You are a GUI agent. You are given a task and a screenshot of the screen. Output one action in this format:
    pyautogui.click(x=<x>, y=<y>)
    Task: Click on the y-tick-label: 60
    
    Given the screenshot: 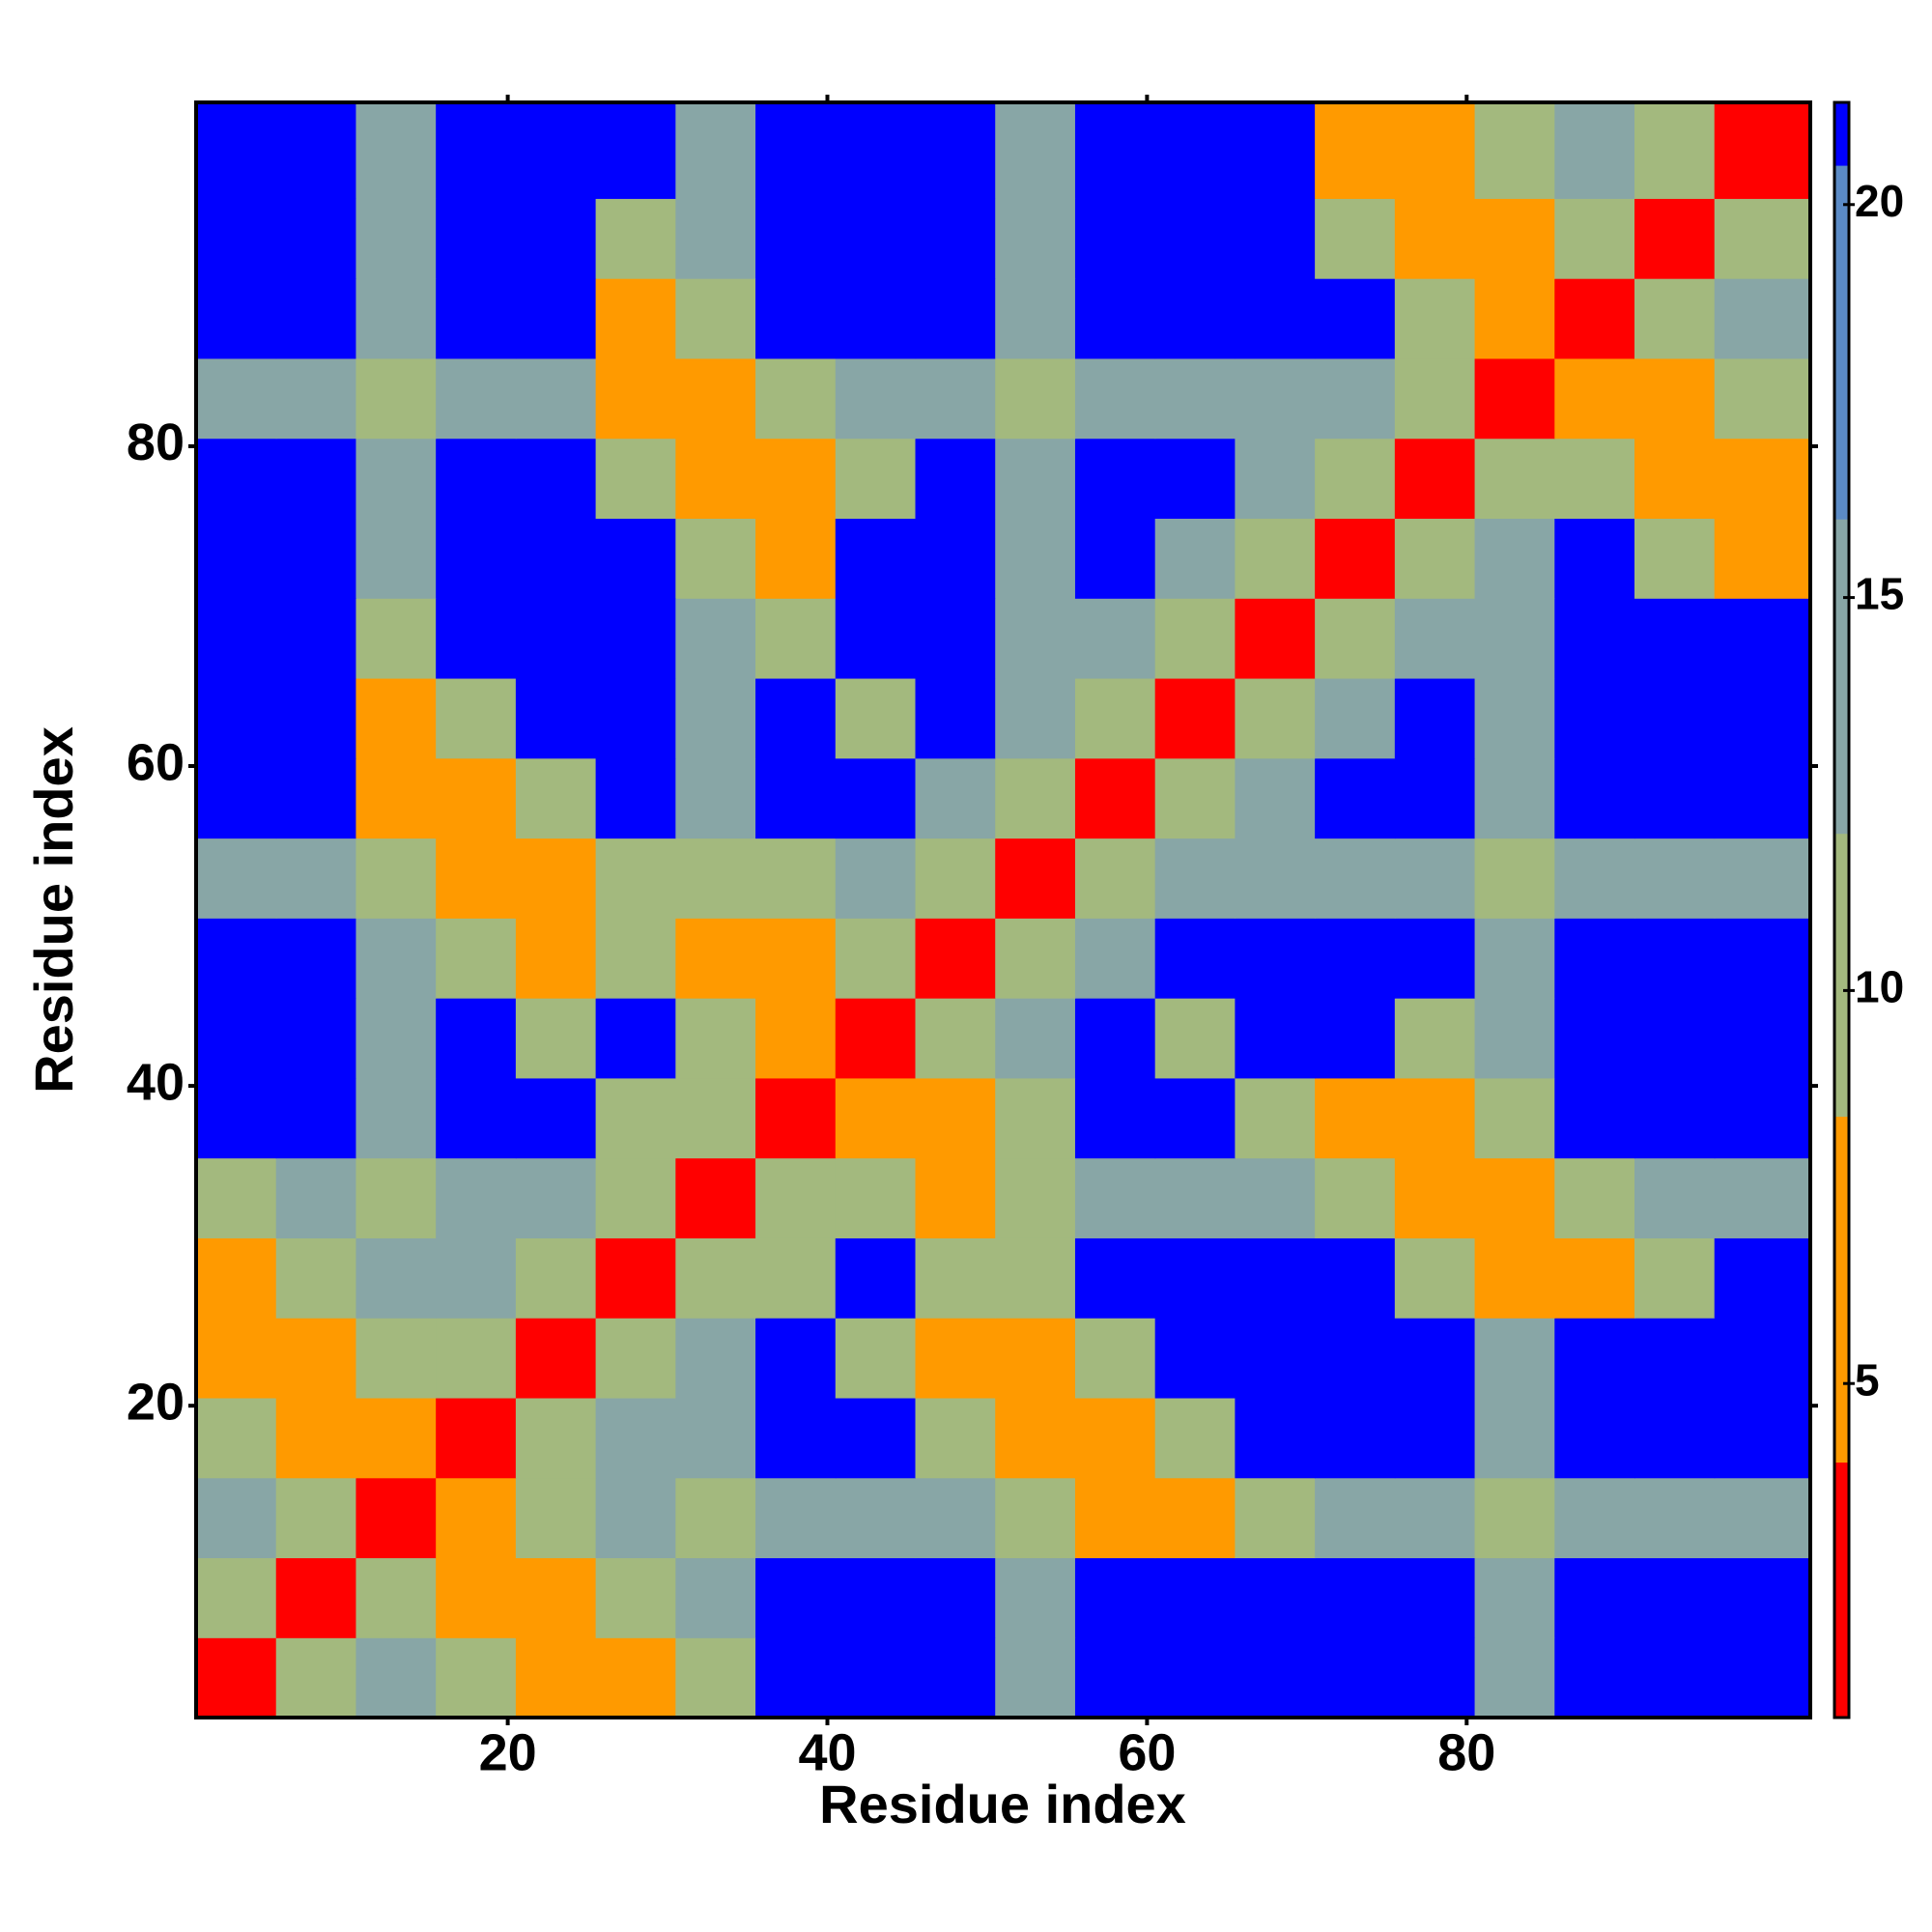 What is the action you would take?
    pyautogui.click(x=156, y=762)
    